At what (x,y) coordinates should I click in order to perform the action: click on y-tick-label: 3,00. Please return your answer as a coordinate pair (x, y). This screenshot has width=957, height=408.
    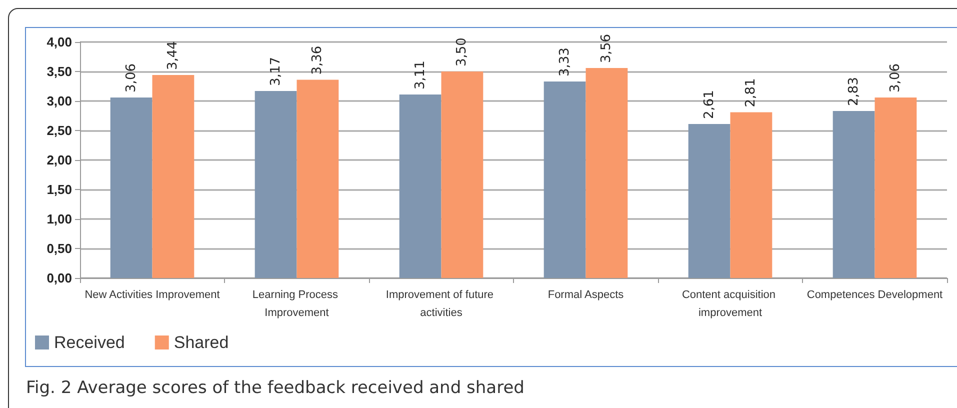
    Looking at the image, I should click on (59, 101).